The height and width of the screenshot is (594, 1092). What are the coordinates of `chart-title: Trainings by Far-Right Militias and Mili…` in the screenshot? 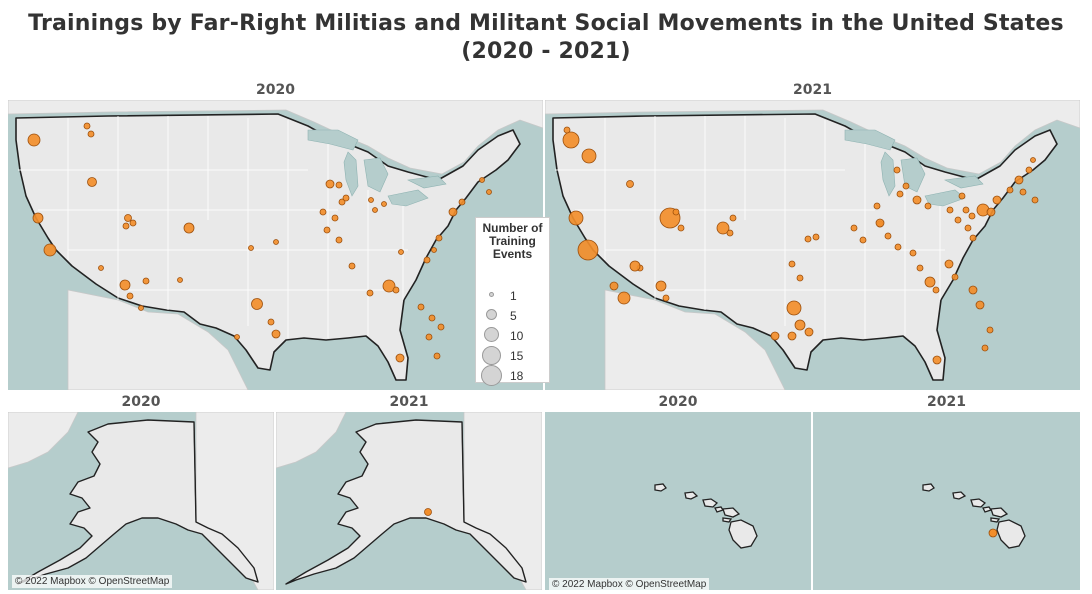 It's located at (546, 38).